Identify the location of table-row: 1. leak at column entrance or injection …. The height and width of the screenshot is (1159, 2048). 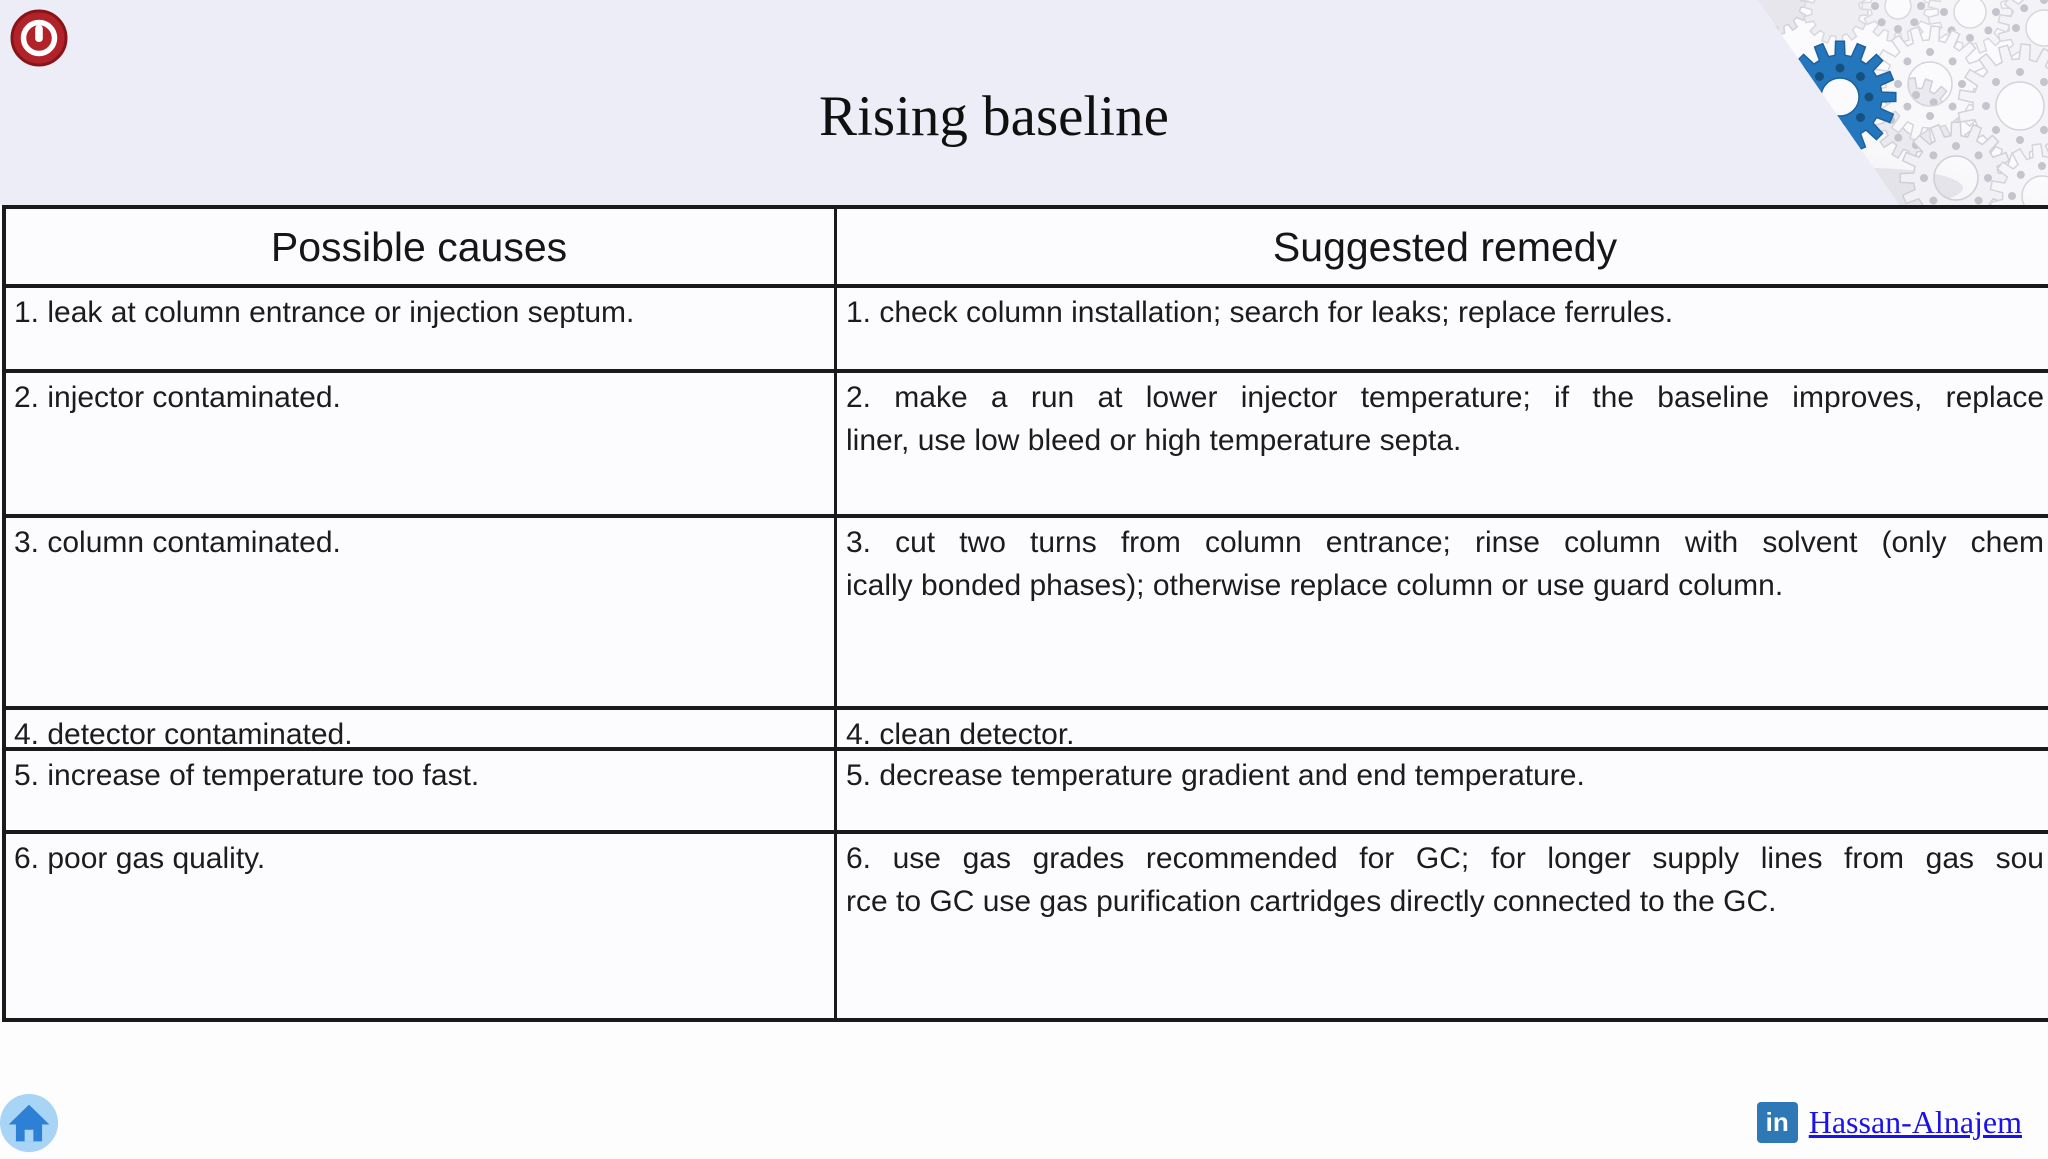
(1027, 326).